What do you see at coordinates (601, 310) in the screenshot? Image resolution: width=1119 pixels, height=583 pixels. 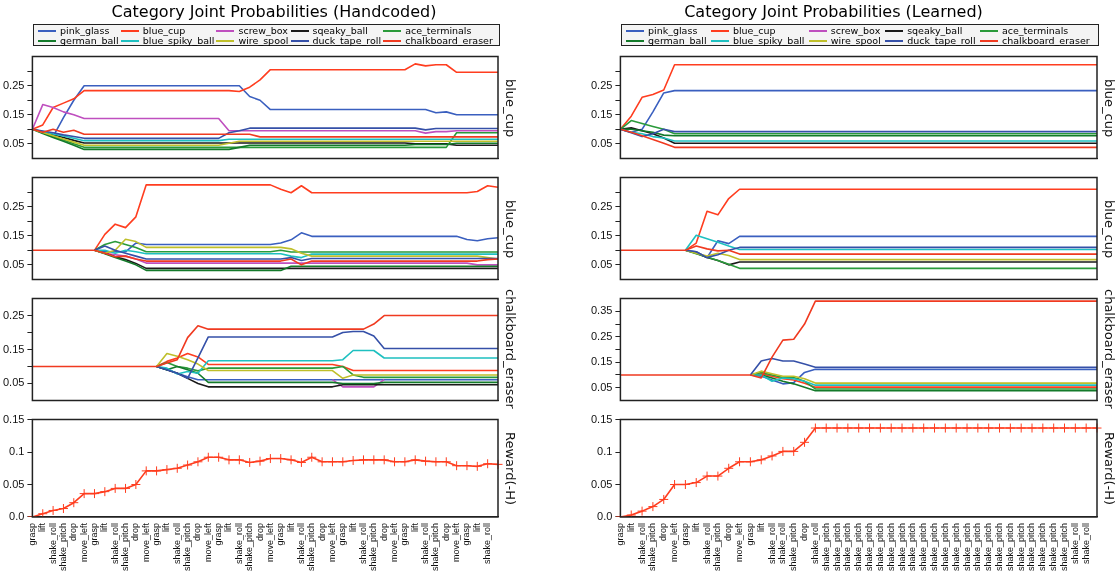 I see `y-tick-label: 0.35` at bounding box center [601, 310].